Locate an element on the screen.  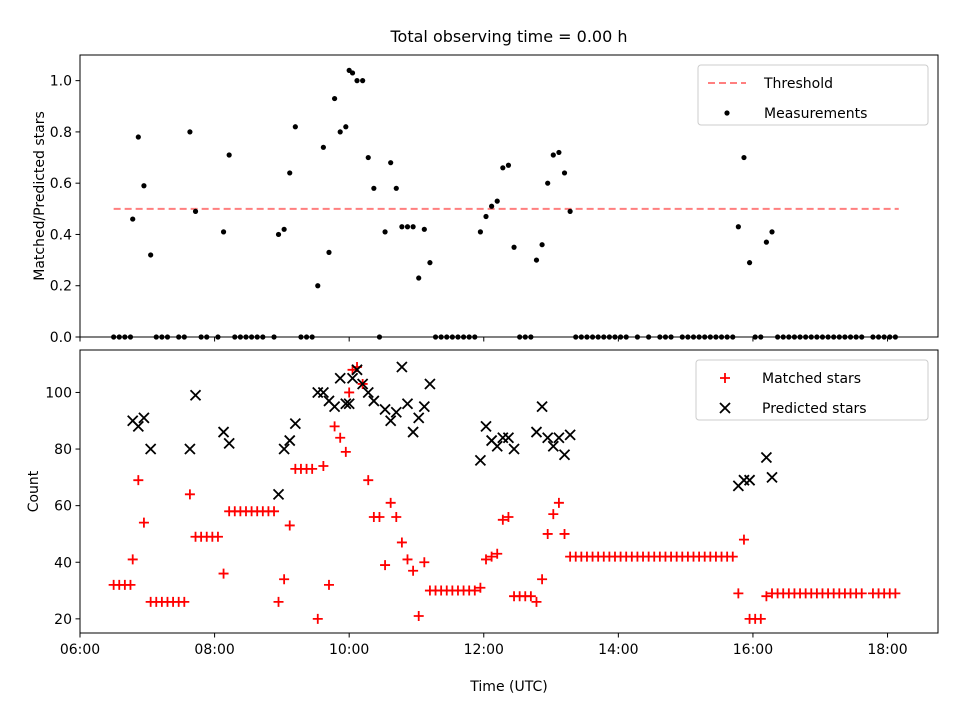
top-chart-legend: Threshold Measurements is located at coordinates (813, 95).